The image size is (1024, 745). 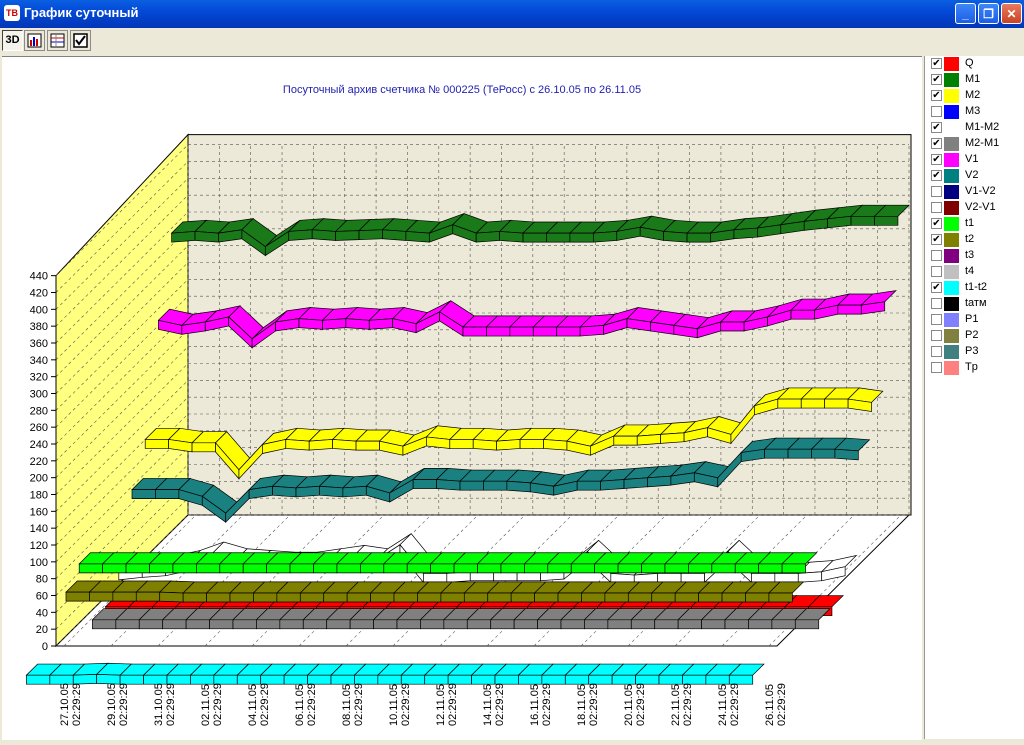 I want to click on legend-item: ✔ Q, so click(x=974, y=64).